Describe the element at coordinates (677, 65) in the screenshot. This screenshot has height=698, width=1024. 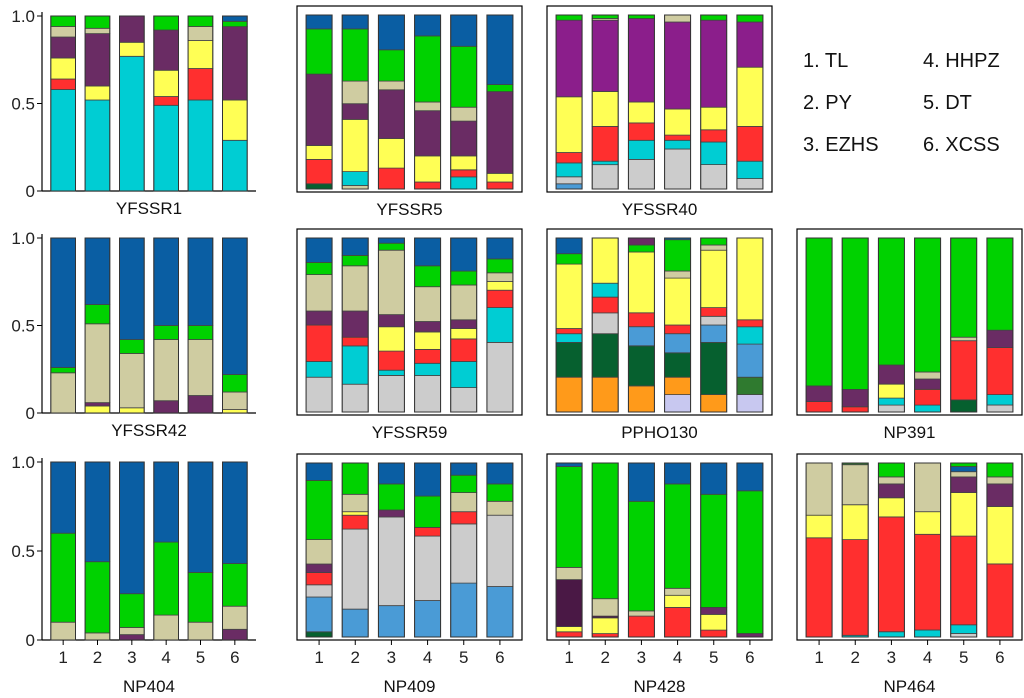
I see `bar-segment-magenta` at that location.